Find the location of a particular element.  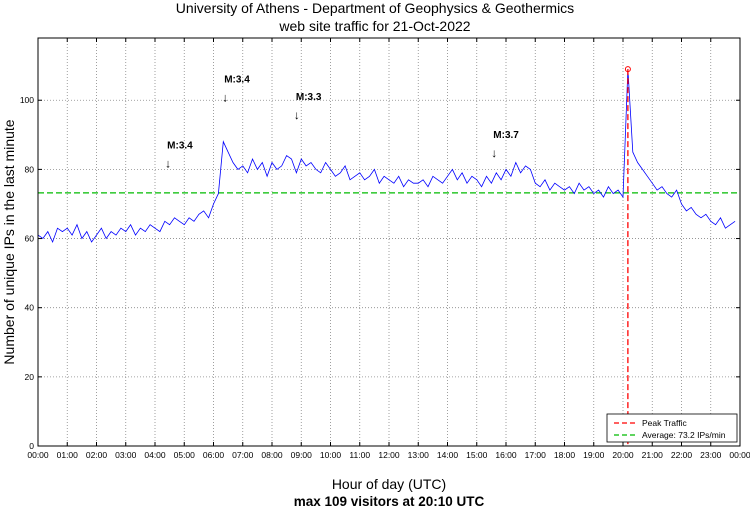

x-tick-label: 07:00 is located at coordinates (243, 455).